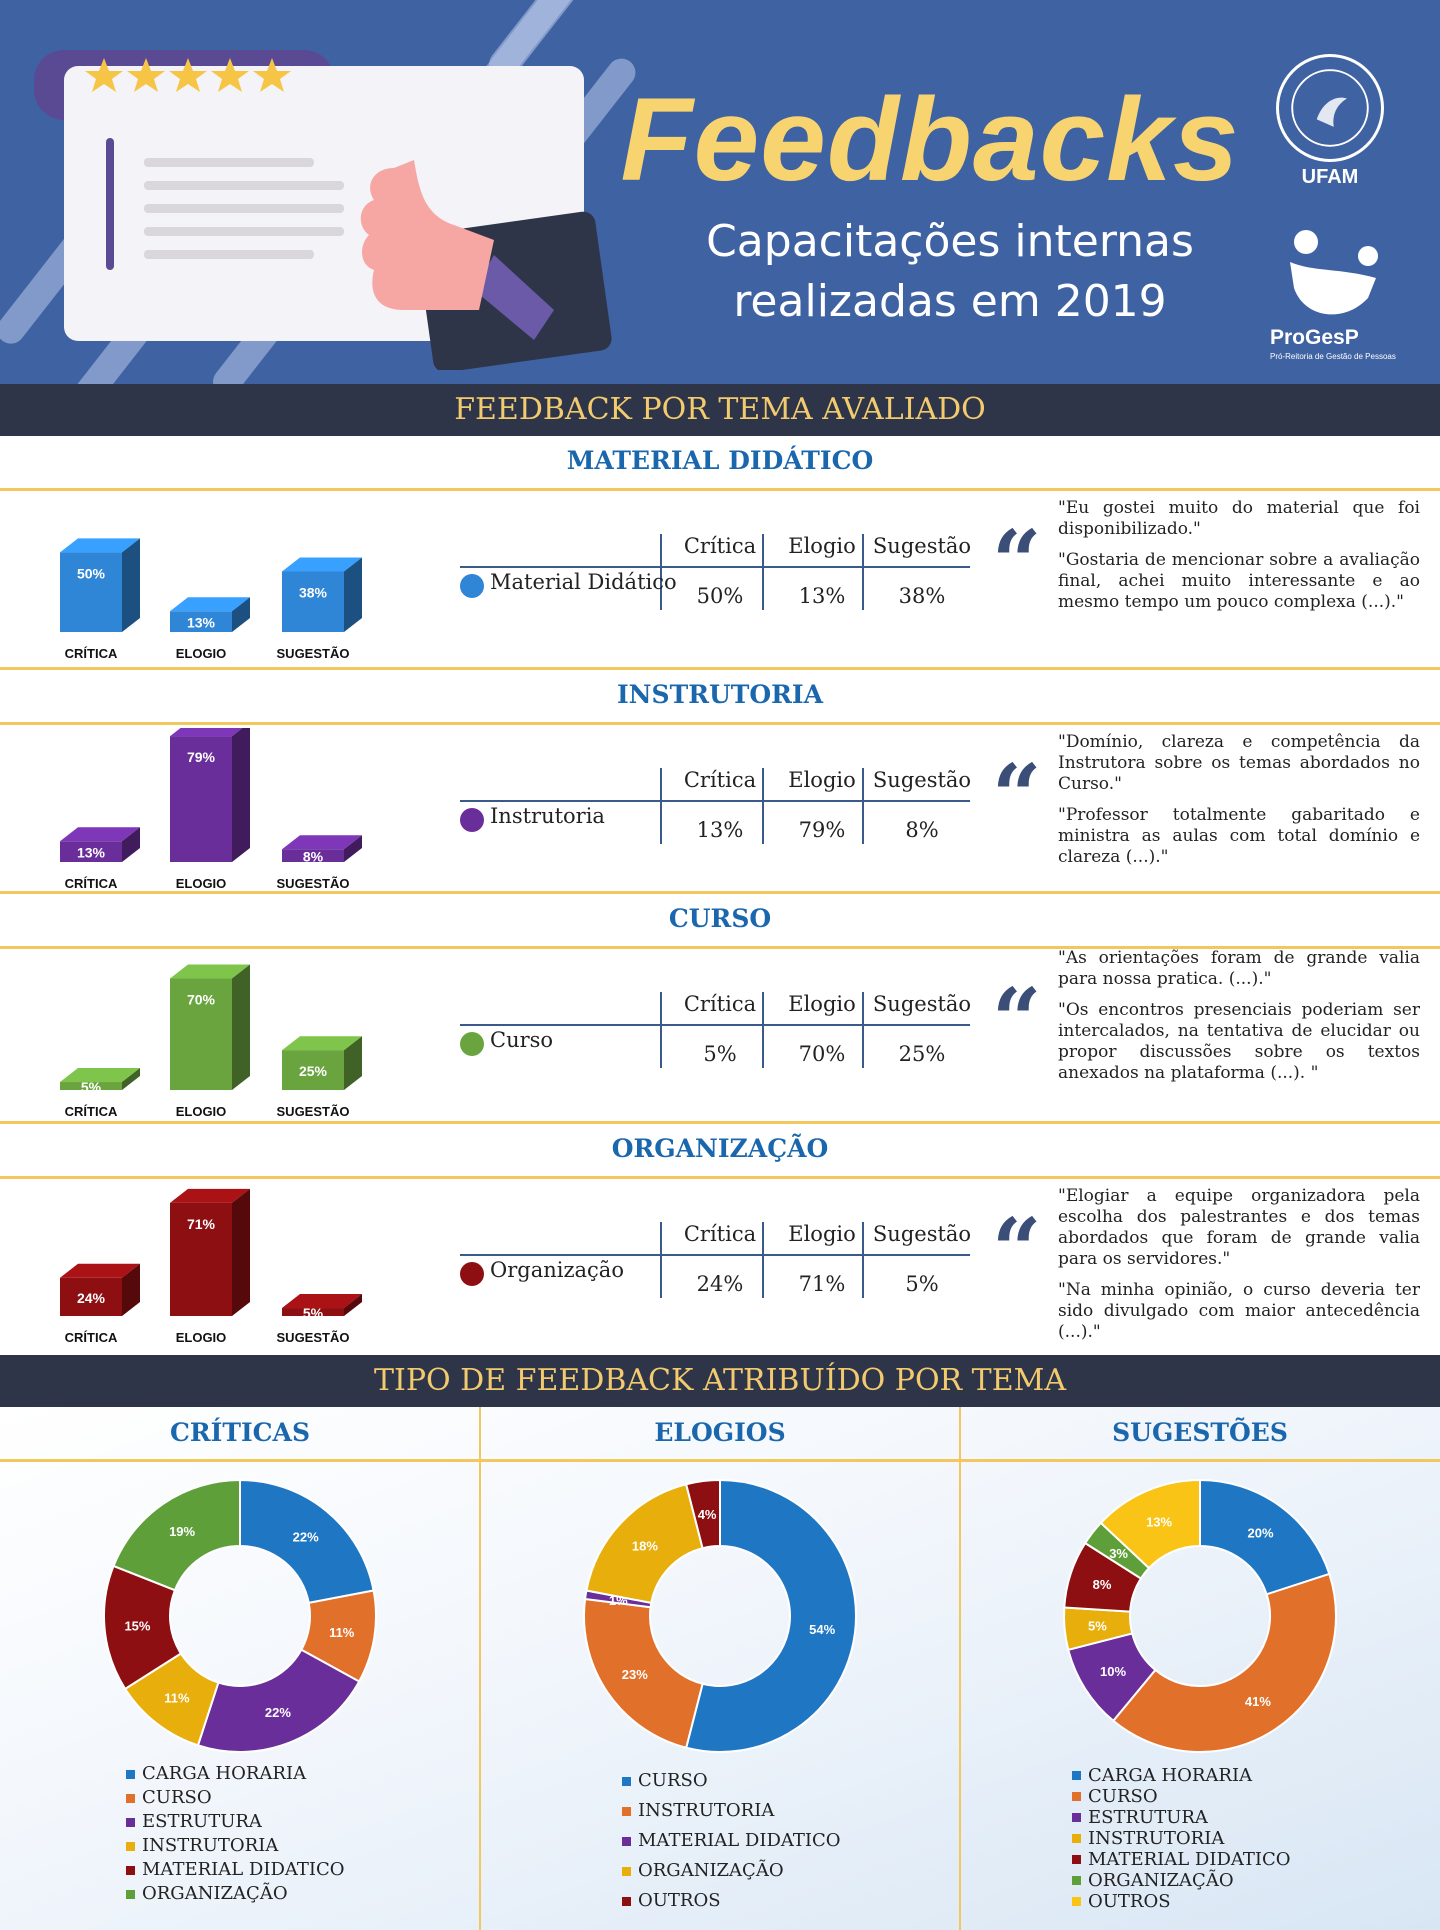  I want to click on theme-table: Crítica 5% Elogio 70% Sugestão 25% Curso, so click(720, 1047).